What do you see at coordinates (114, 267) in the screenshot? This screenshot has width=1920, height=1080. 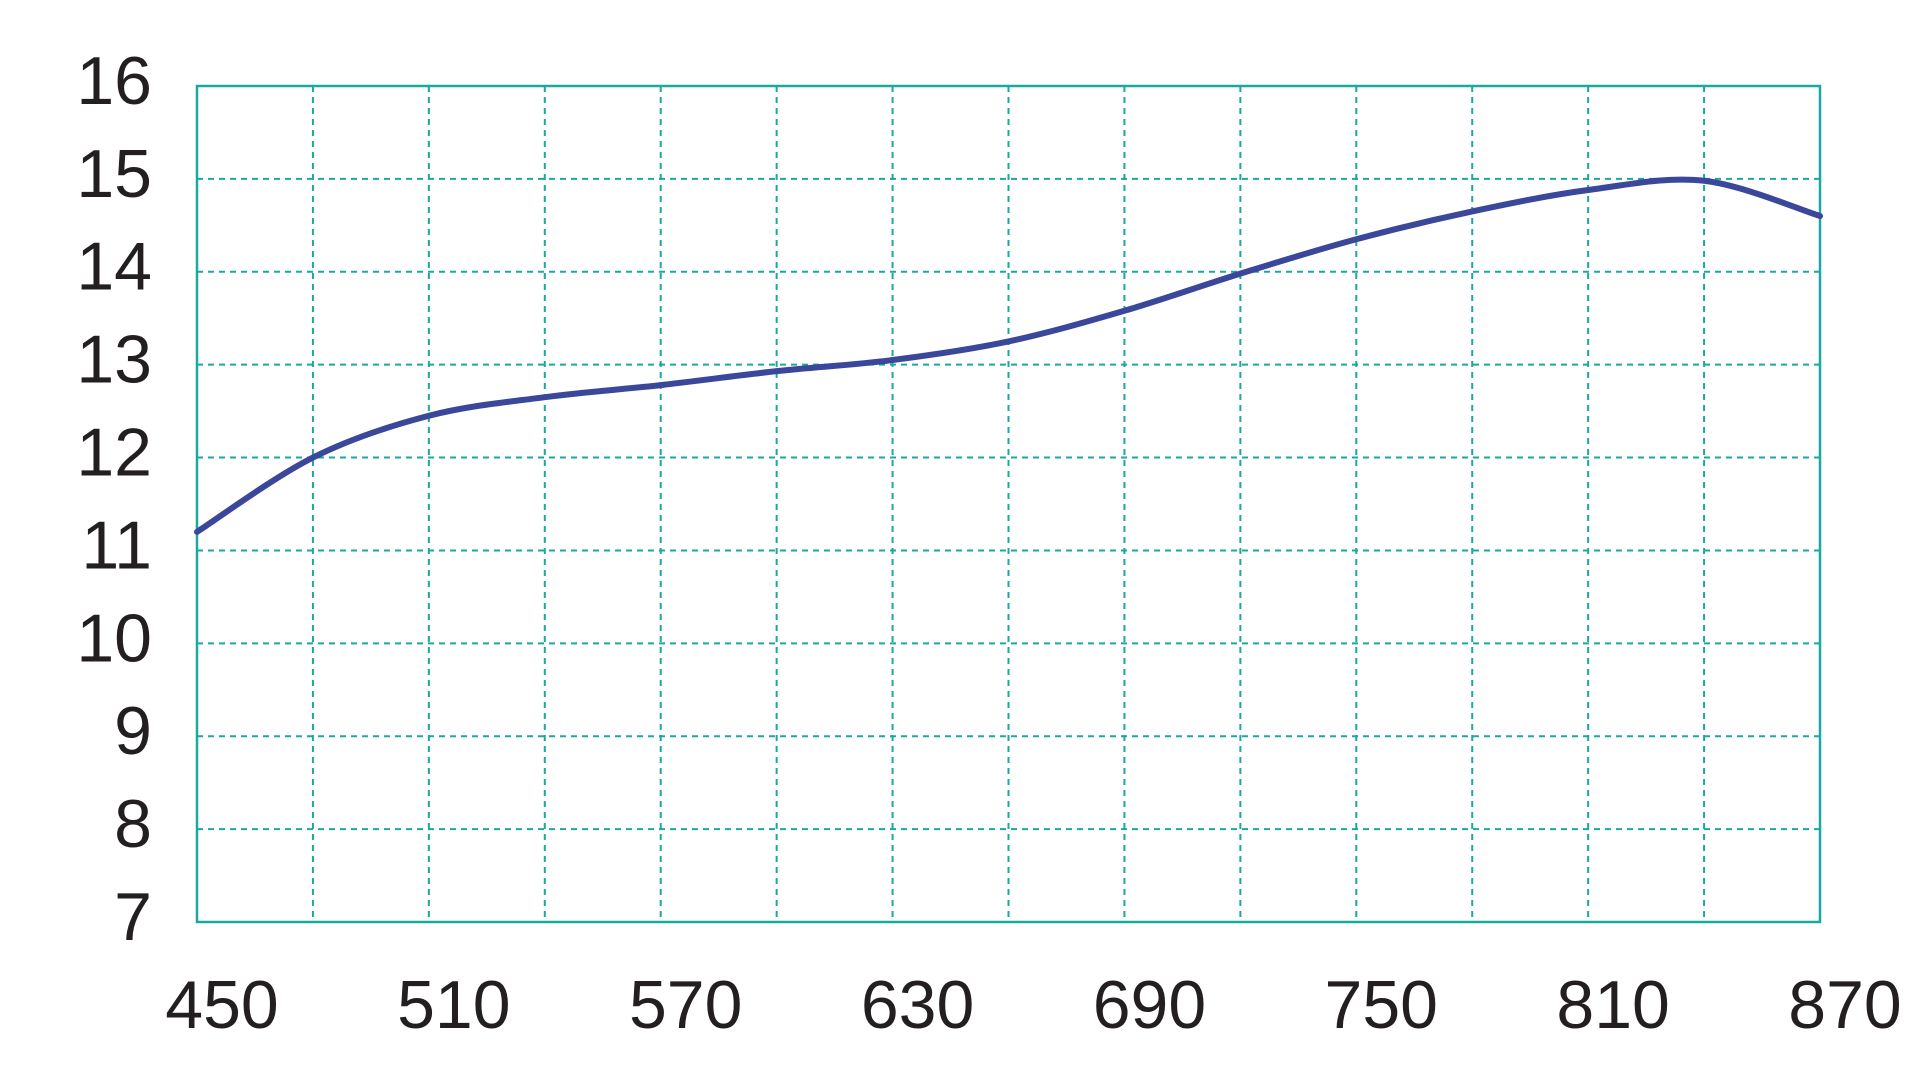 I see `y-tick-label: 14` at bounding box center [114, 267].